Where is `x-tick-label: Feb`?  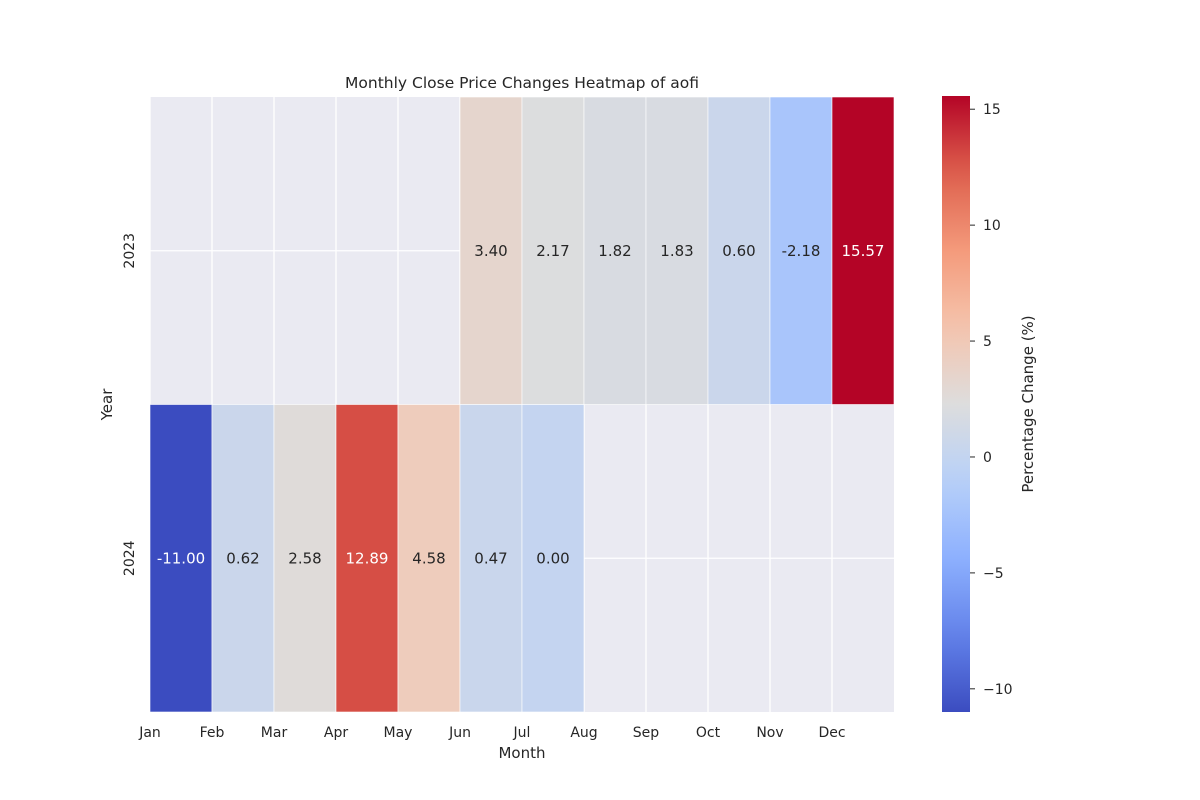
x-tick-label: Feb is located at coordinates (212, 733).